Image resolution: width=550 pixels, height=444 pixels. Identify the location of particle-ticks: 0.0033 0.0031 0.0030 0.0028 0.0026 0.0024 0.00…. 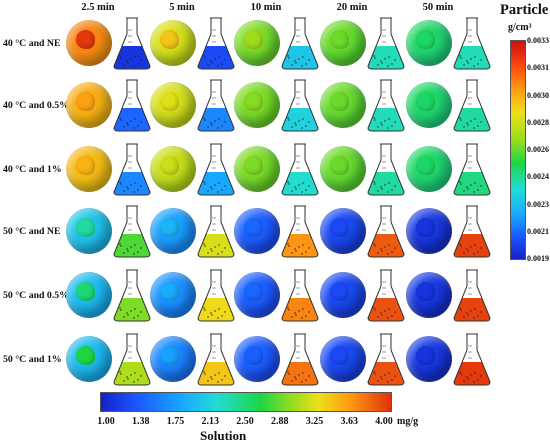
(538, 151).